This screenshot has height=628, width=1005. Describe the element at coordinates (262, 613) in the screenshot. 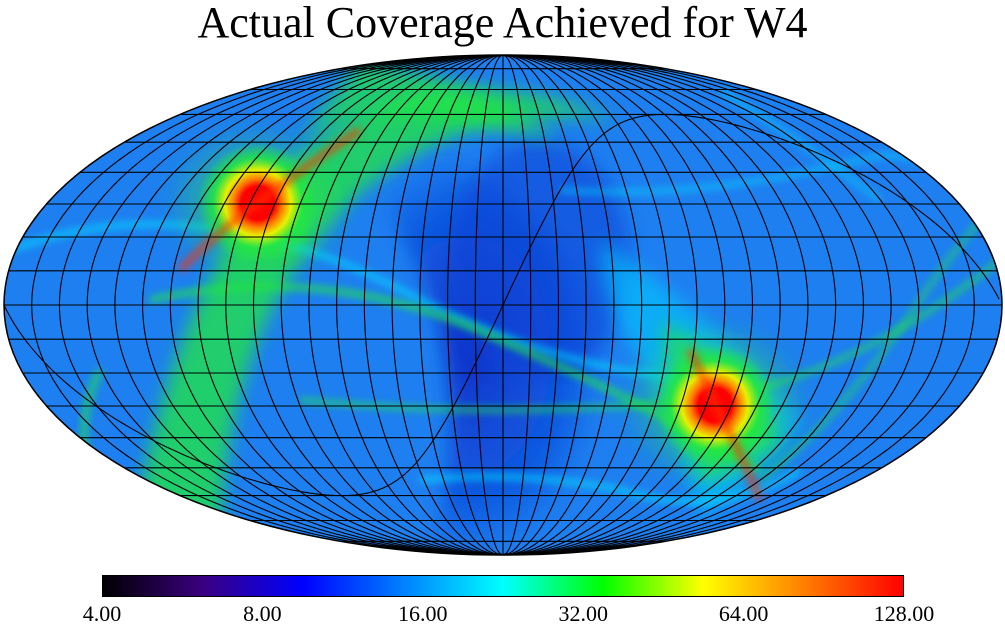

I see `colorbar-tick-label: 8.00` at that location.